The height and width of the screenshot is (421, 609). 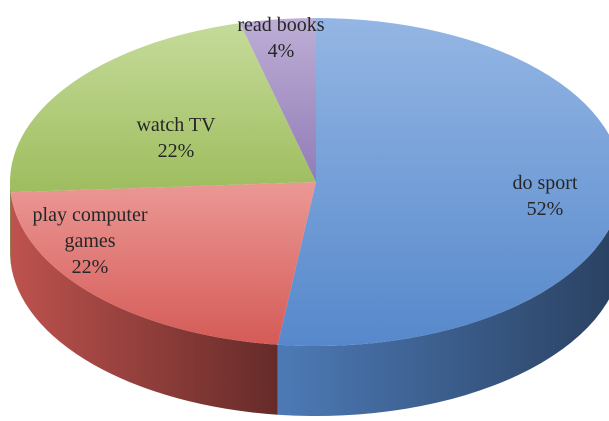 What do you see at coordinates (90, 228) in the screenshot?
I see `category-label: play computer games` at bounding box center [90, 228].